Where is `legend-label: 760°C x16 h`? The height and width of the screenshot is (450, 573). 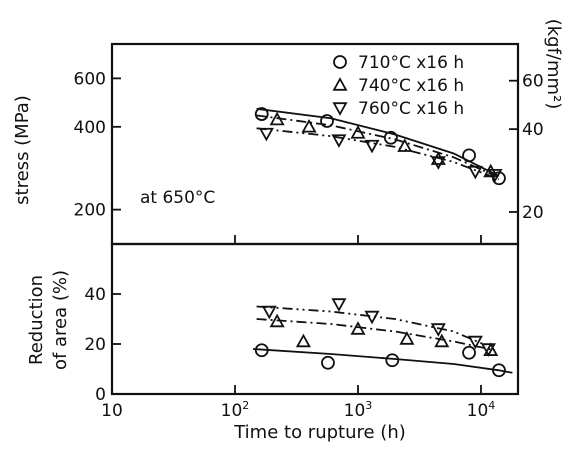 legend-label: 760°C x16 h is located at coordinates (411, 109).